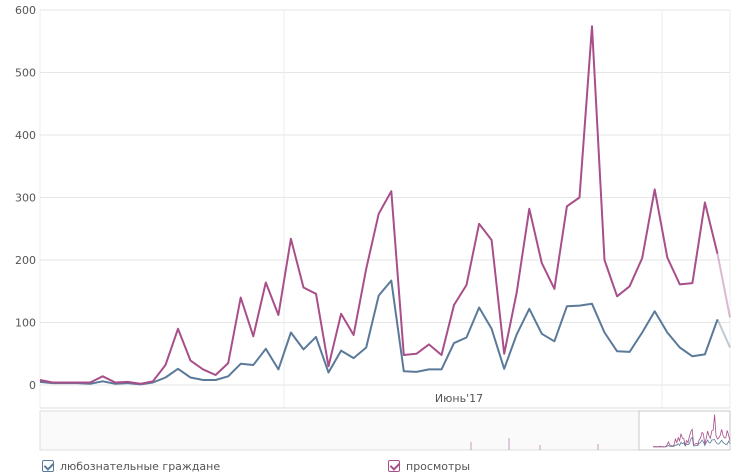 This screenshot has height=472, width=738. I want to click on y-tick-label: 500, so click(25, 73).